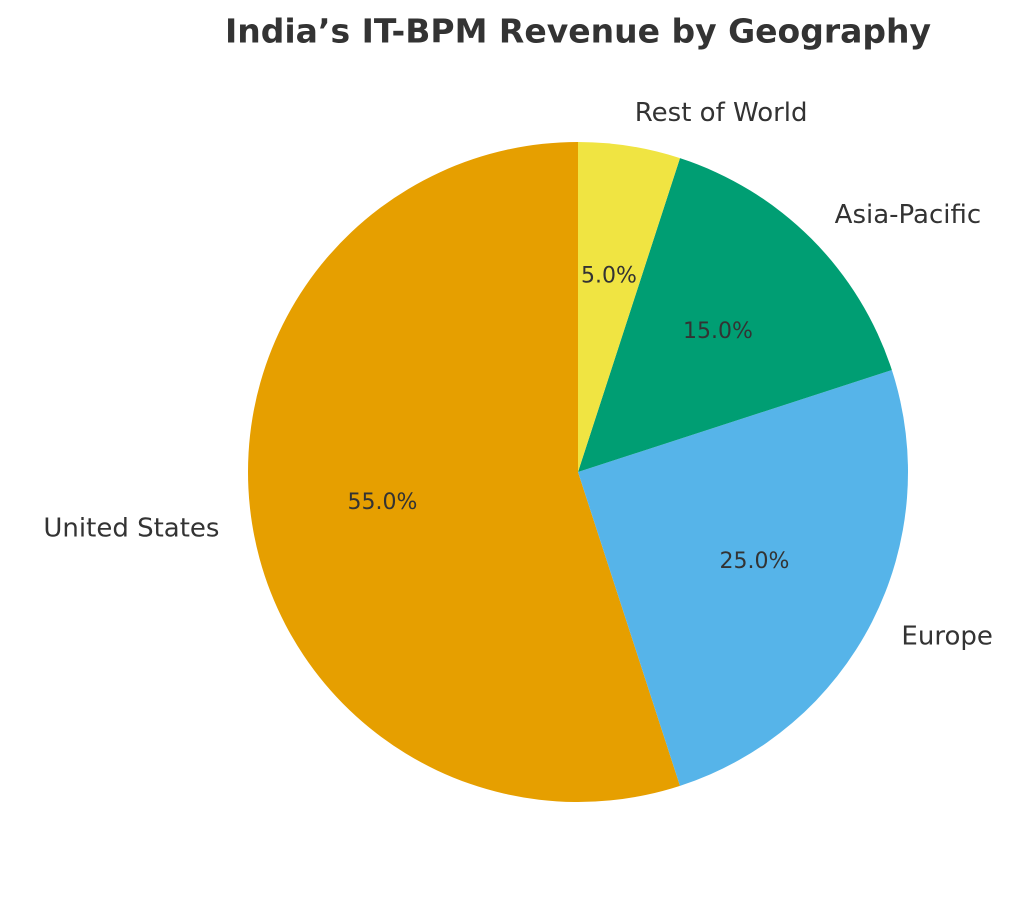 The image size is (1024, 903). I want to click on chart-title: India’s IT-BPM Revenue by Geography, so click(578, 31).